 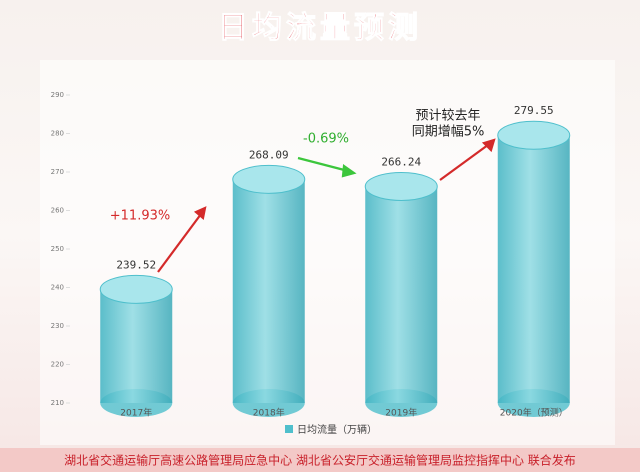 What do you see at coordinates (401, 161) in the screenshot?
I see `value-label: 266.24` at bounding box center [401, 161].